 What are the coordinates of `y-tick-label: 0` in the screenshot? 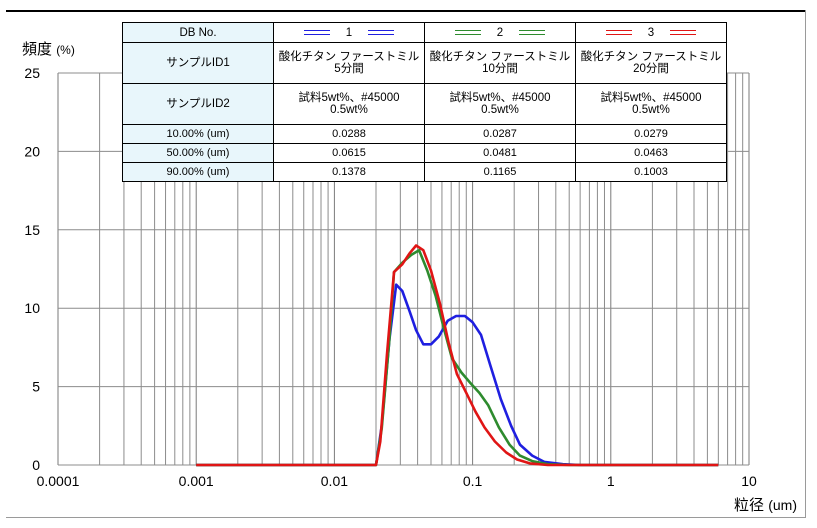 It's located at (36, 465).